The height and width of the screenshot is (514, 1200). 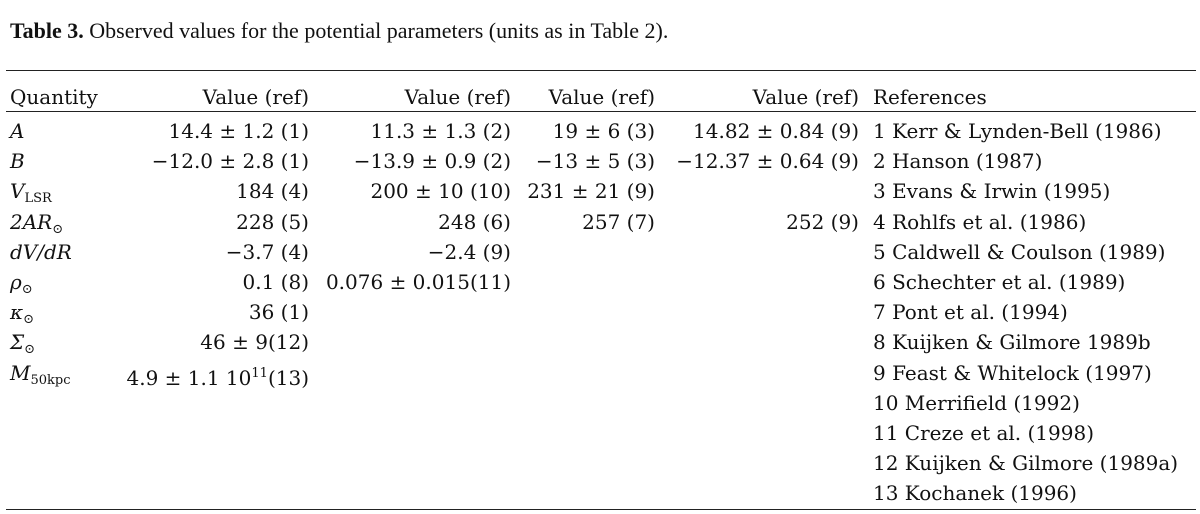 What do you see at coordinates (776, 131) in the screenshot?
I see `value-cell-4: 14.82 ± 0.84 (9)` at bounding box center [776, 131].